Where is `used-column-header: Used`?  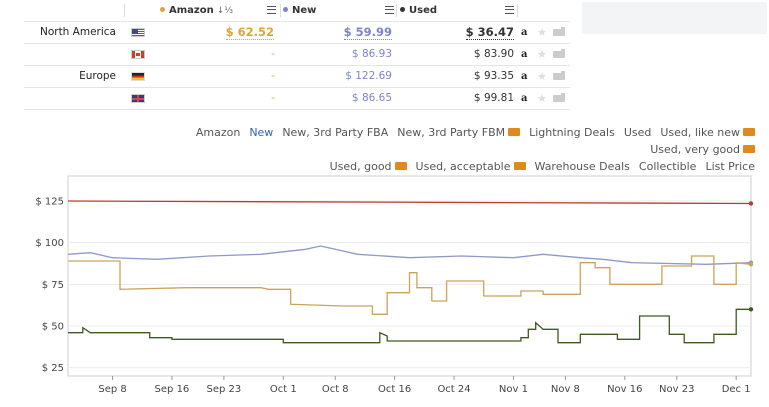 used-column-header: Used is located at coordinates (418, 10).